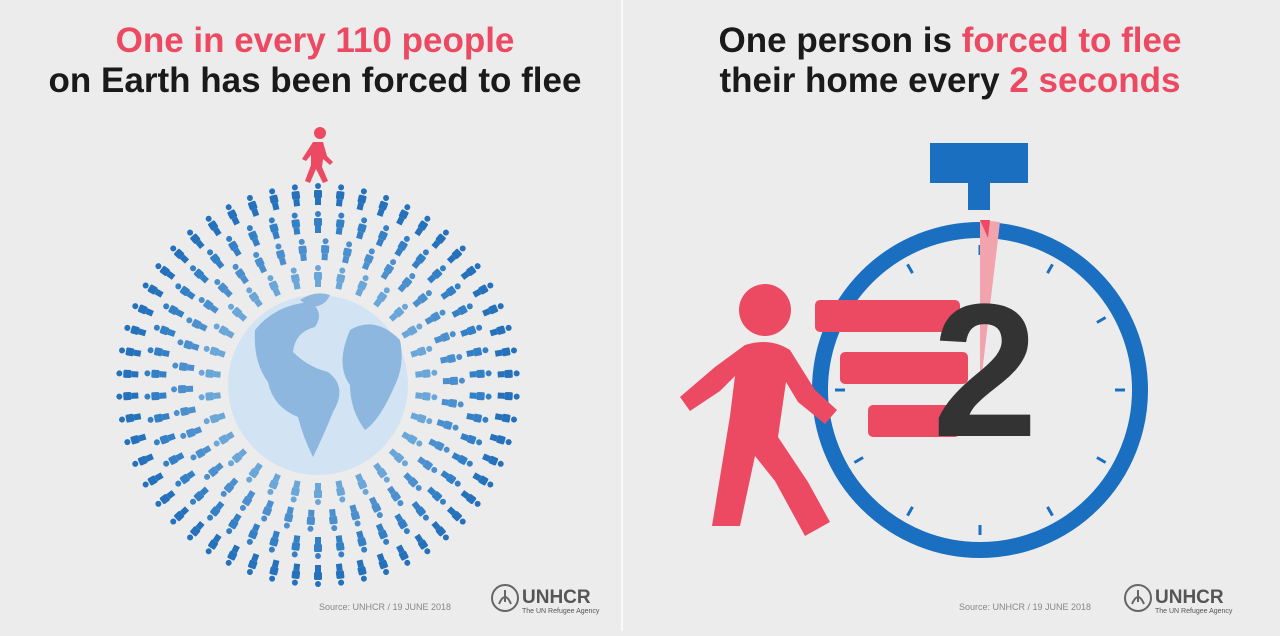 This screenshot has width=1280, height=636. Describe the element at coordinates (622, 315) in the screenshot. I see `divider` at that location.